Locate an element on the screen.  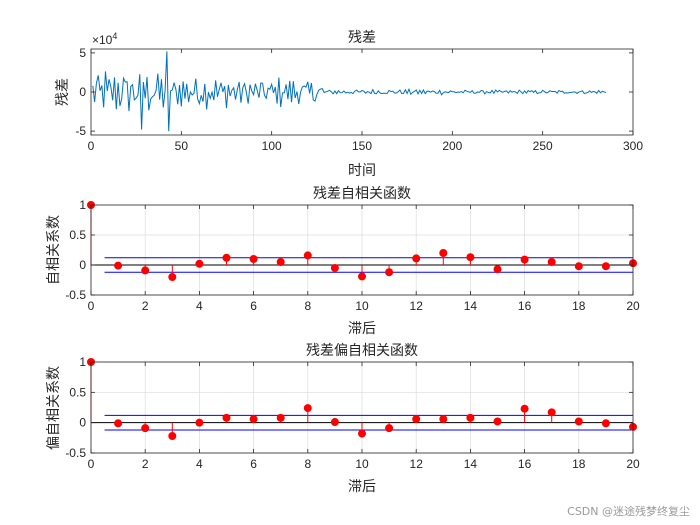
x-tick-label: 250 is located at coordinates (543, 146).